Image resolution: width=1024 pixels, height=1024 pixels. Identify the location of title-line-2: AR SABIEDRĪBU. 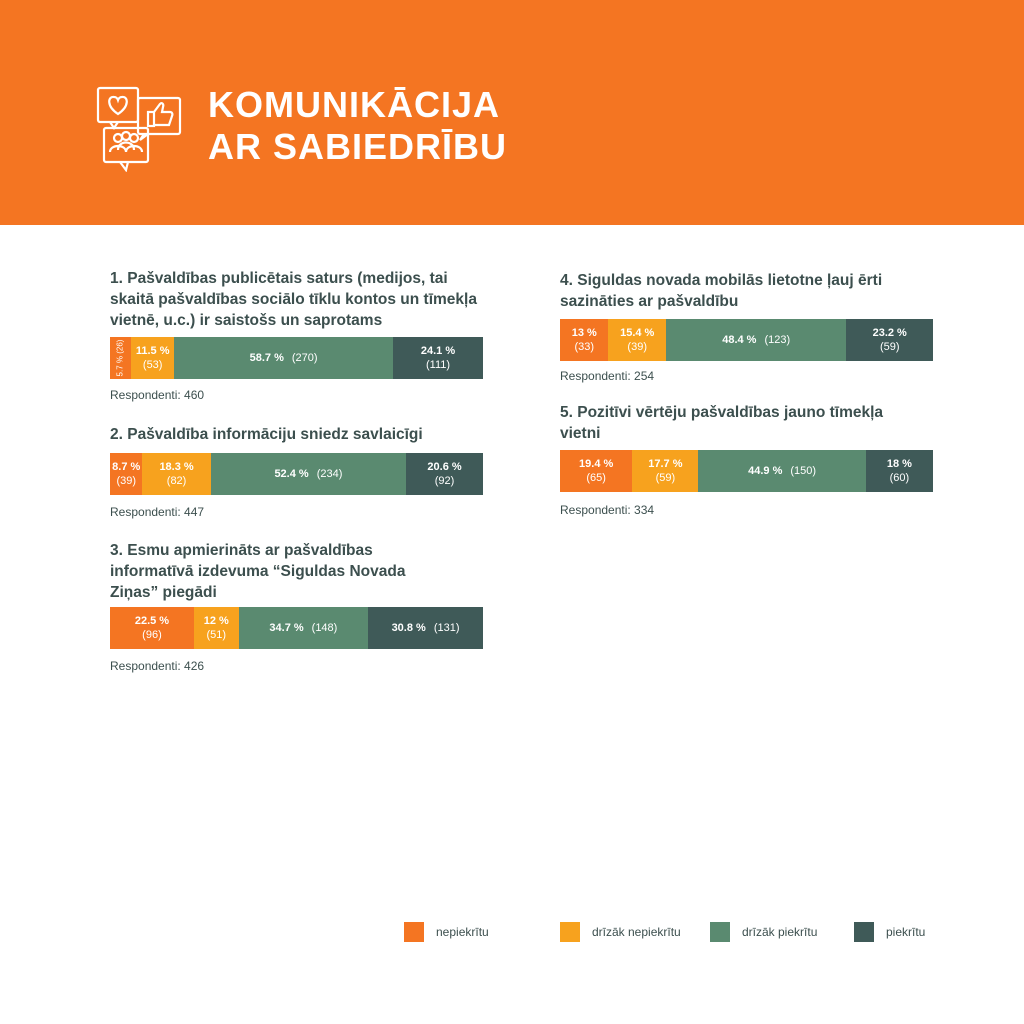
(358, 146).